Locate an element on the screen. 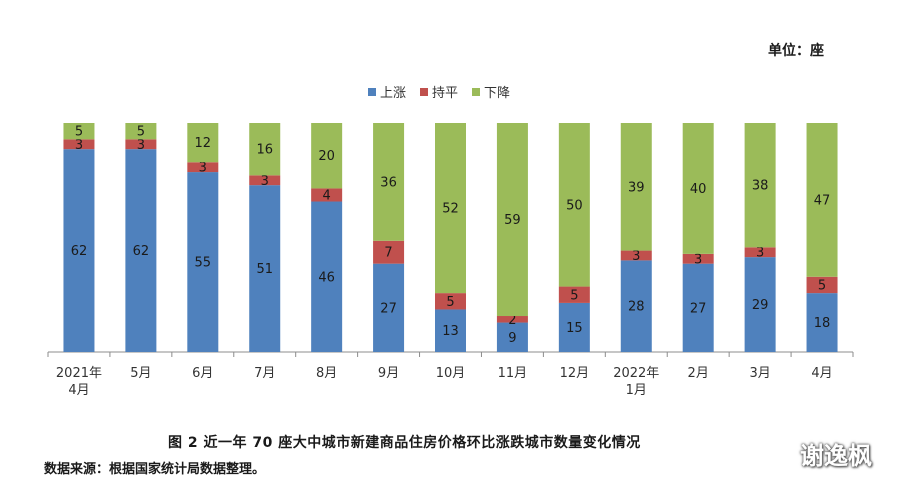 The image size is (918, 491). data-label-up: 13 is located at coordinates (450, 331).